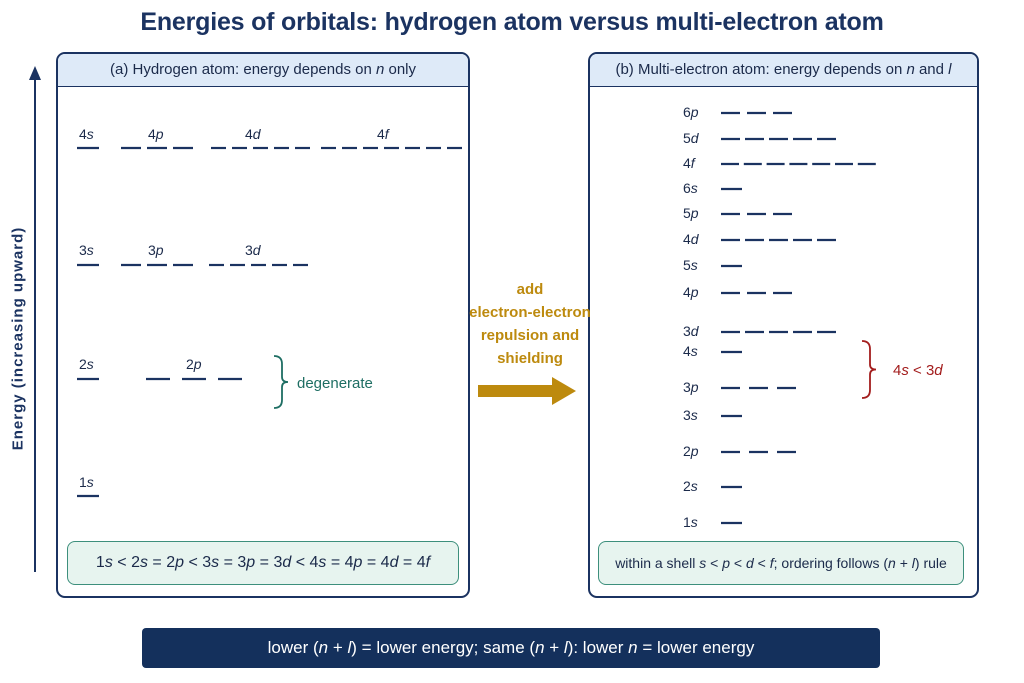 This screenshot has height=683, width=1024. Describe the element at coordinates (918, 370) in the screenshot. I see `comparison-label: 4s < 3d` at that location.